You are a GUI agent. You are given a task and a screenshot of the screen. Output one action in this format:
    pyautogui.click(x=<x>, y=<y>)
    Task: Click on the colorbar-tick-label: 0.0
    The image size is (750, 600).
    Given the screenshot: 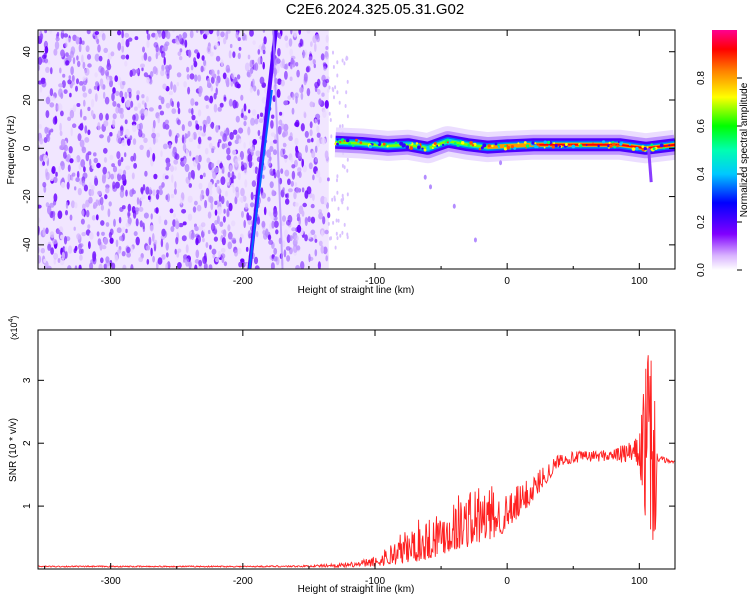 What is the action you would take?
    pyautogui.click(x=701, y=270)
    